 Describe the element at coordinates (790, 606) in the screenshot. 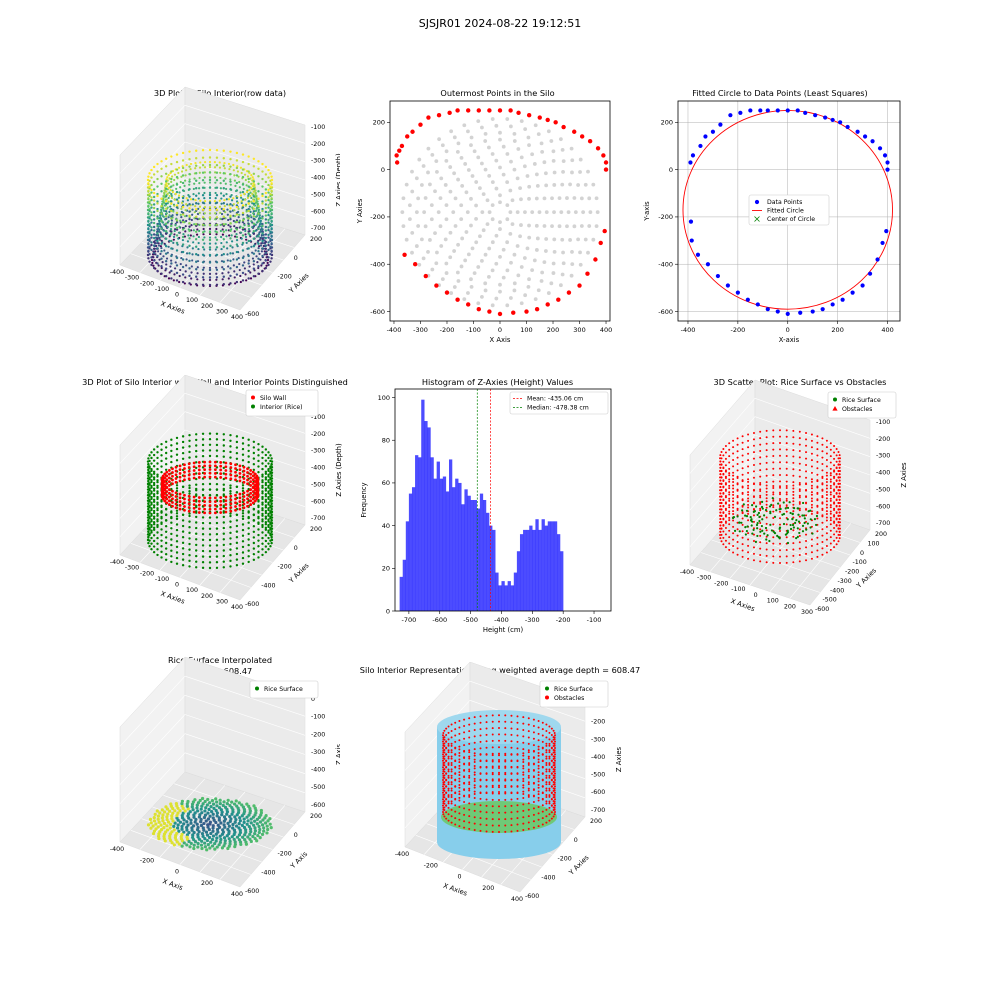

I see `x-tick-label: 200` at that location.